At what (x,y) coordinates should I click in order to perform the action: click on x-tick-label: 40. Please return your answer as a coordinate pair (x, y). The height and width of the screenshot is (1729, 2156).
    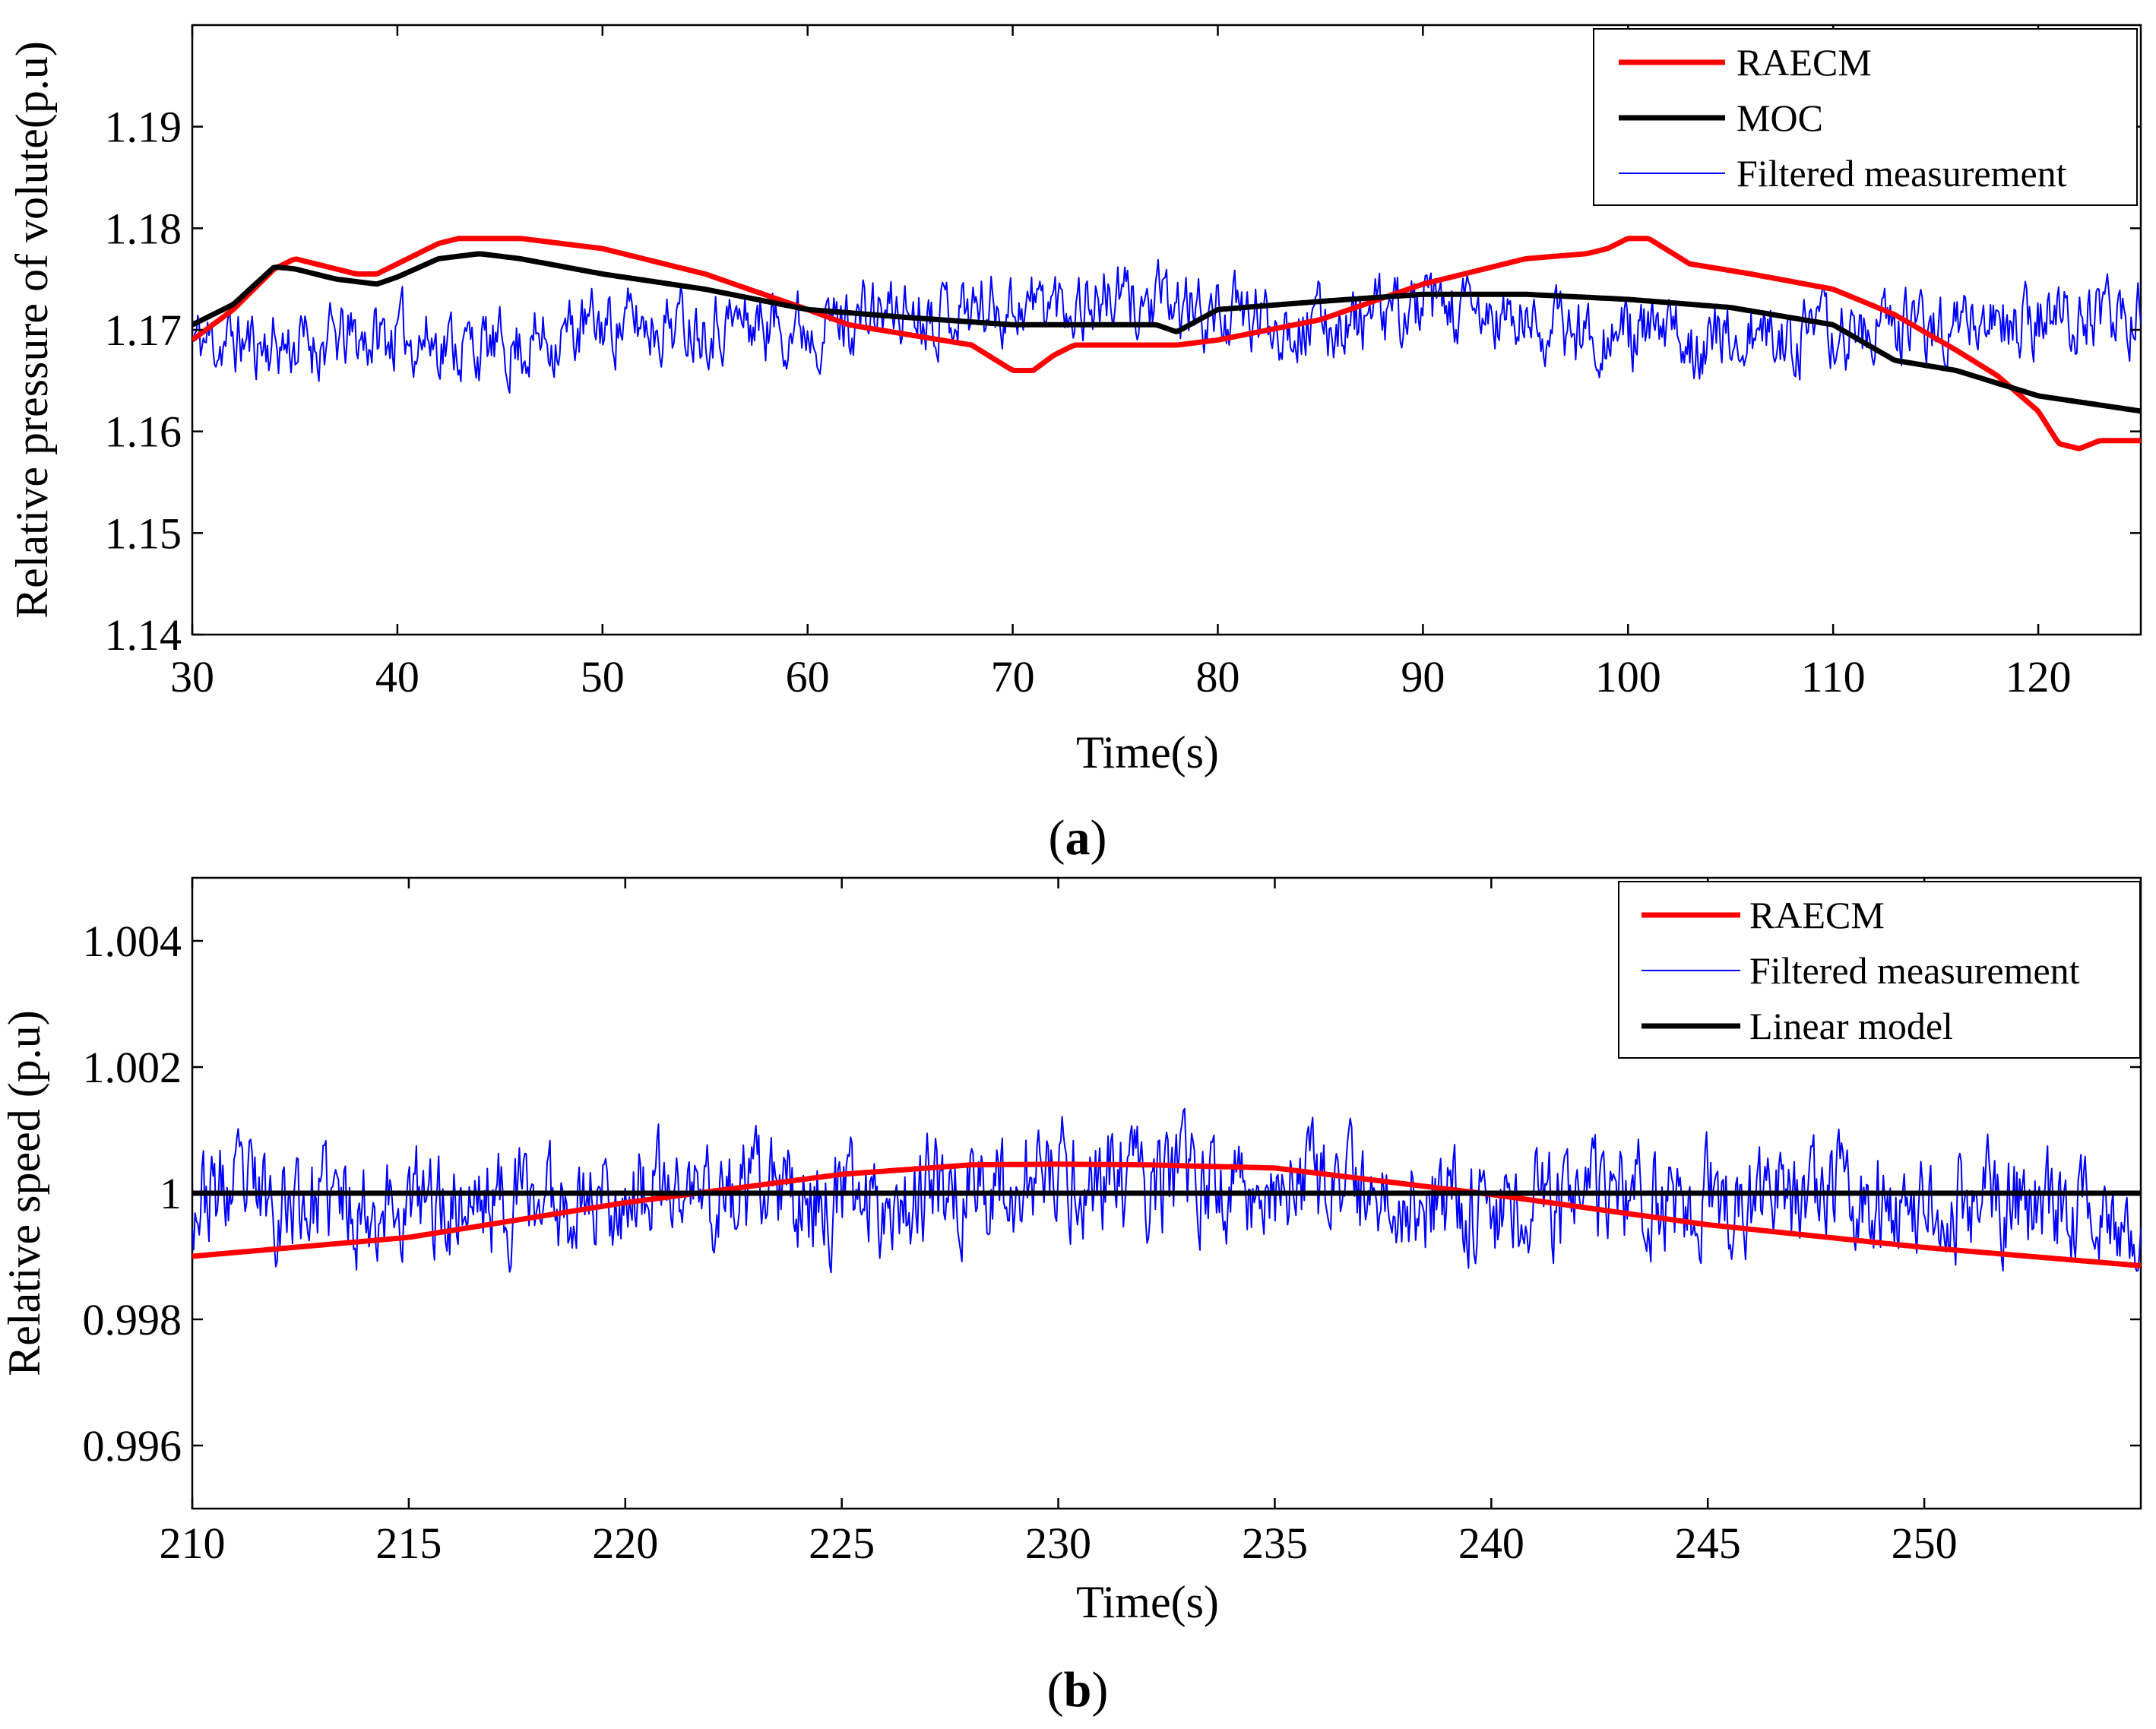
    Looking at the image, I should click on (397, 676).